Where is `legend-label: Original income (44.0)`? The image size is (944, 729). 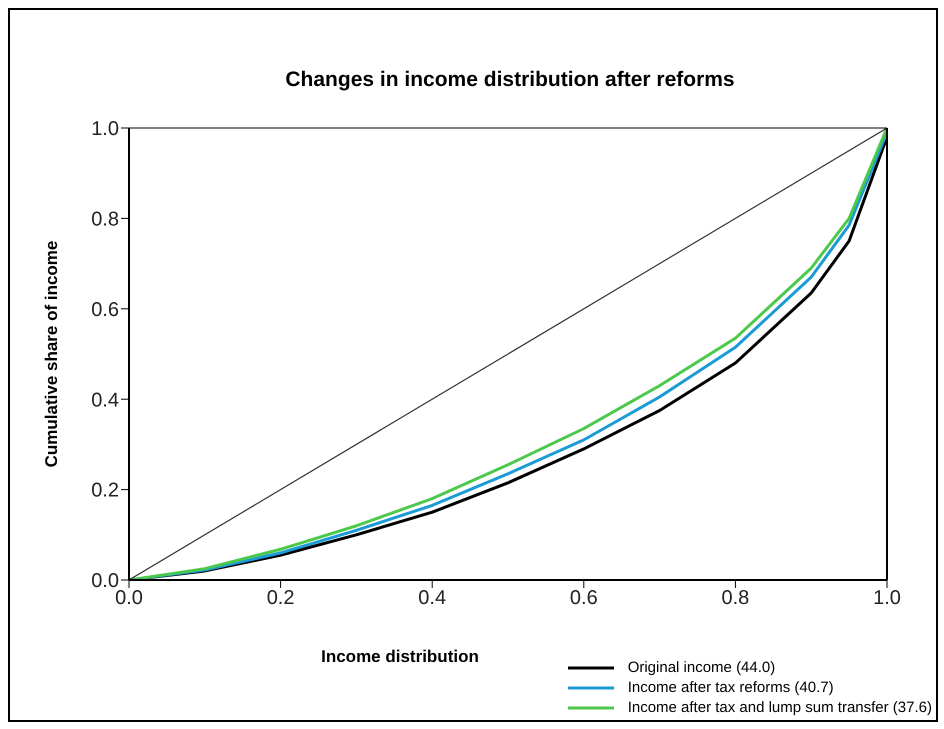
legend-label: Original income (44.0) is located at coordinates (702, 668).